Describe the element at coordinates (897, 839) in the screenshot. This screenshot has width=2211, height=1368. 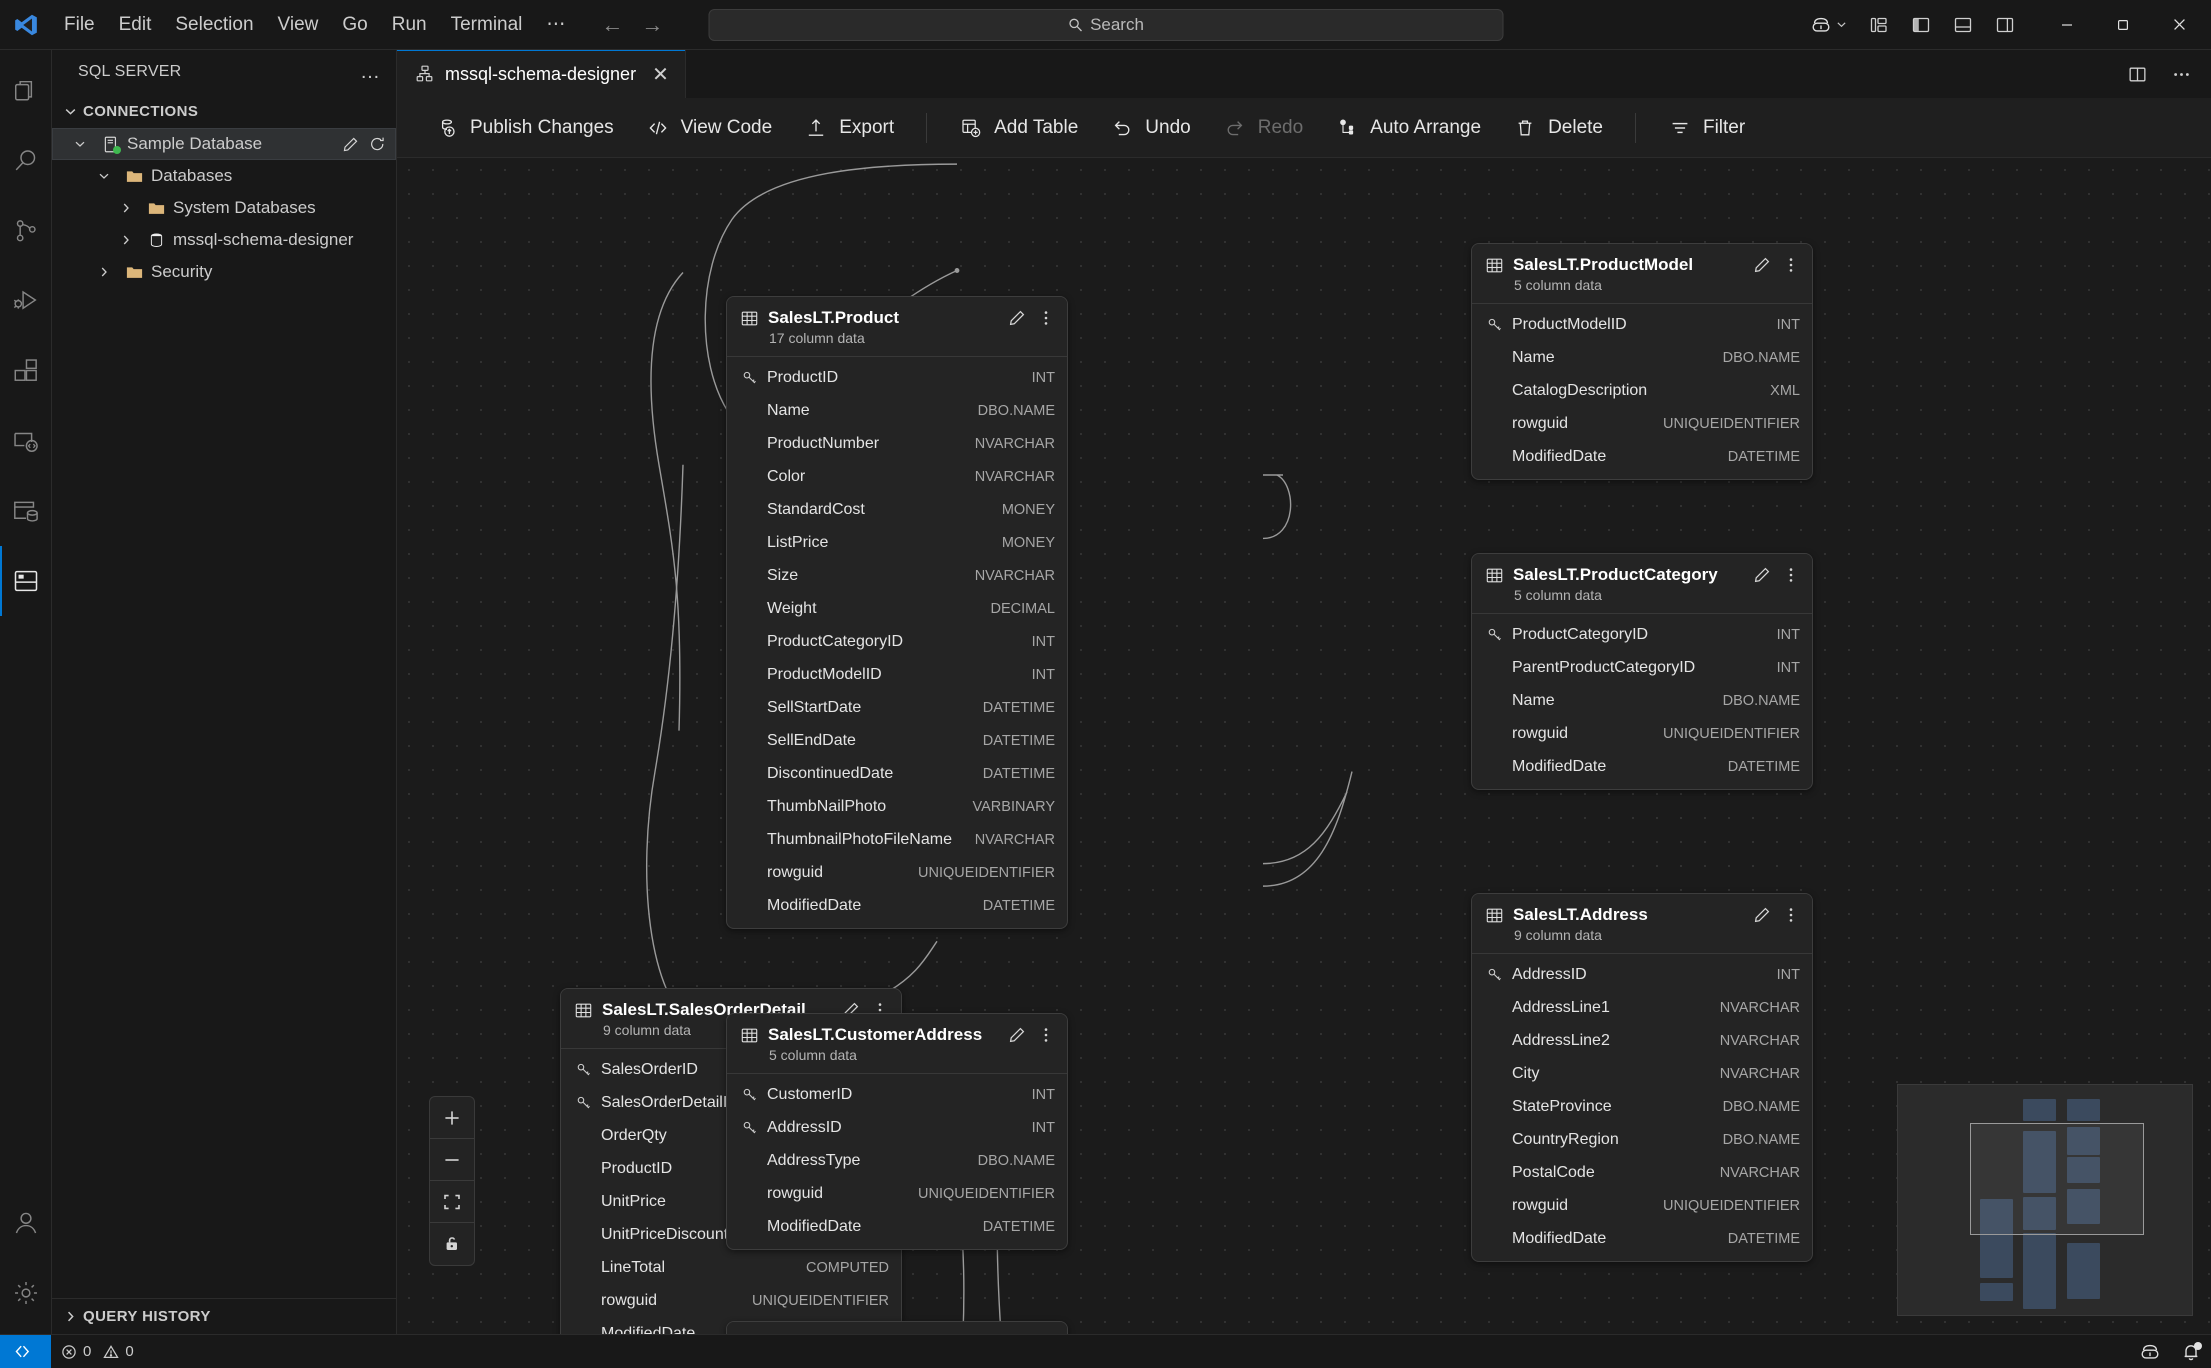
I see `column-row: ThumbnailPhotoFileName NVARCHAR` at that location.